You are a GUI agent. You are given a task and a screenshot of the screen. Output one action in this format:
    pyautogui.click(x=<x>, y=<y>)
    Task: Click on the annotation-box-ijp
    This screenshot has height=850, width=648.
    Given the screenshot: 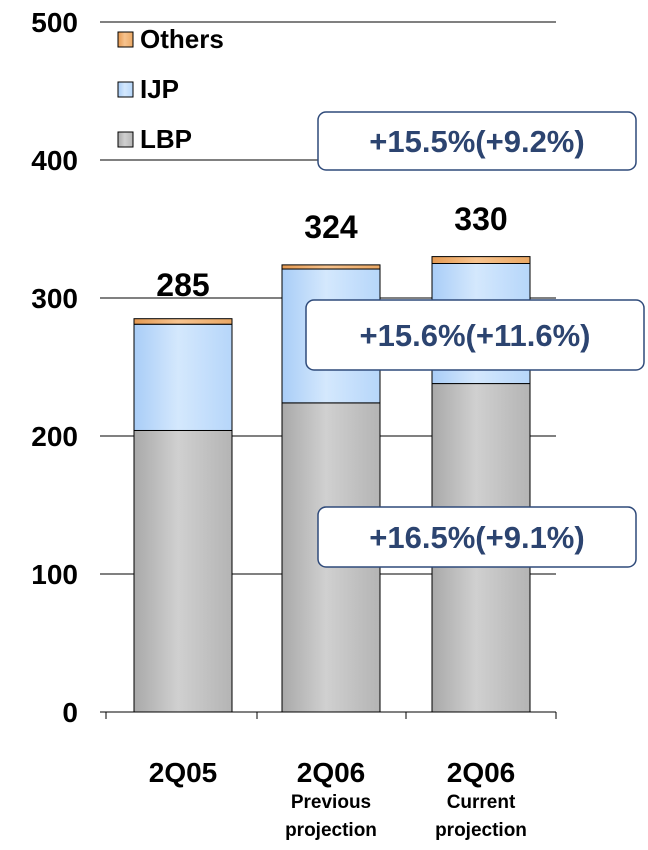 What is the action you would take?
    pyautogui.click(x=475, y=335)
    